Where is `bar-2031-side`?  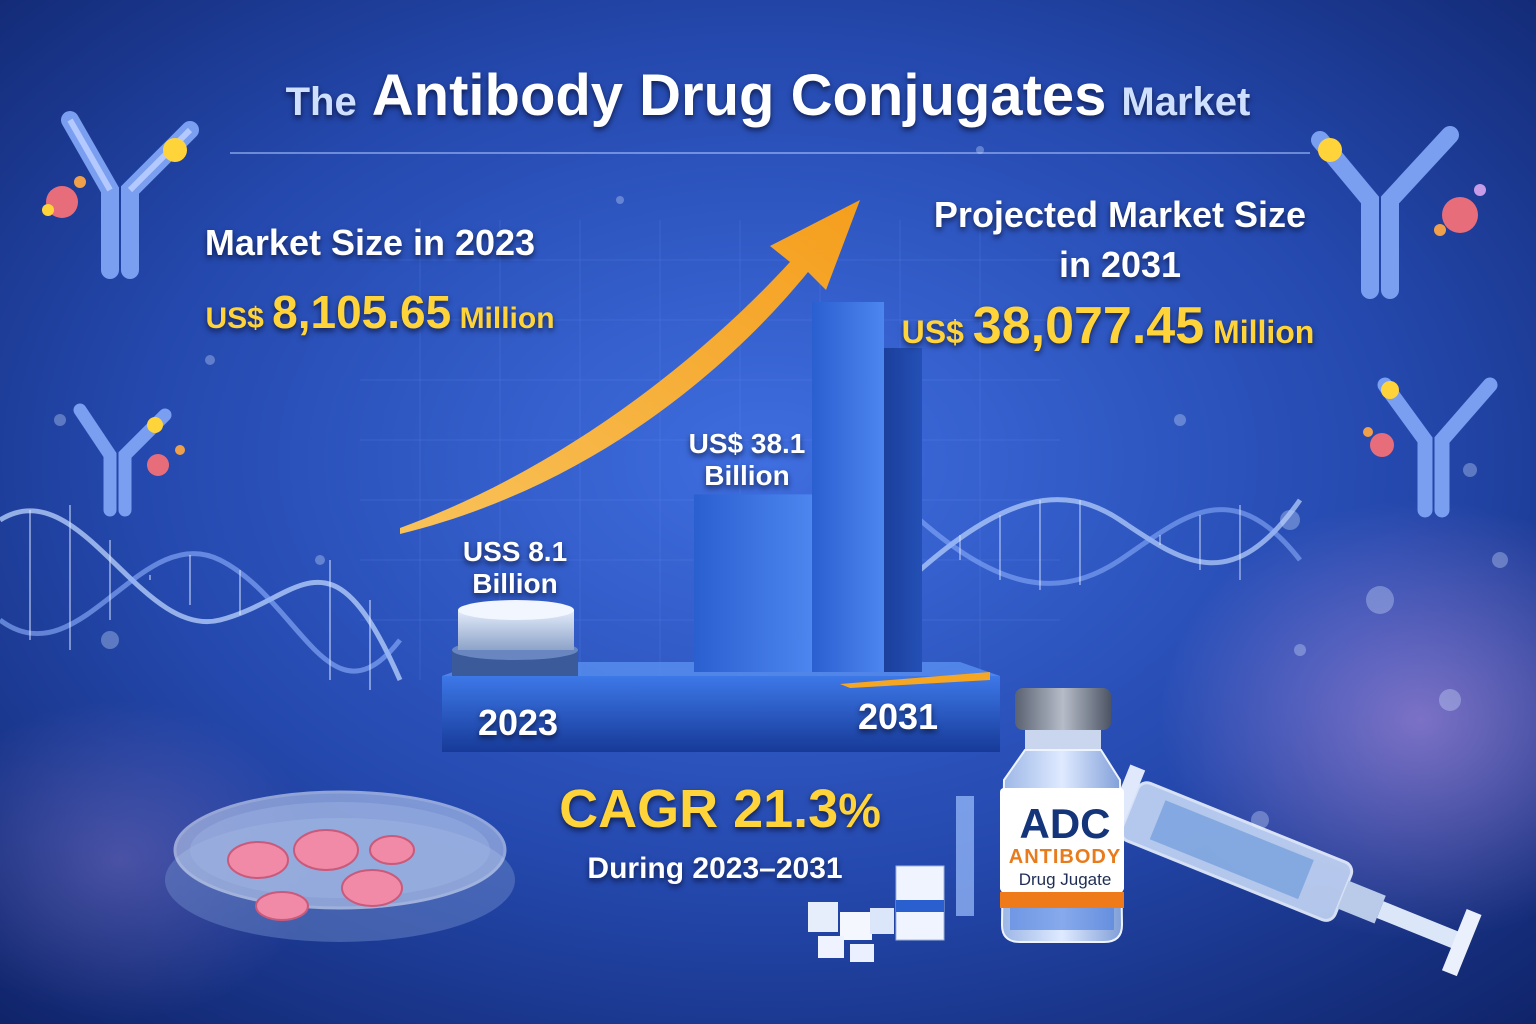 bar-2031-side is located at coordinates (903, 510).